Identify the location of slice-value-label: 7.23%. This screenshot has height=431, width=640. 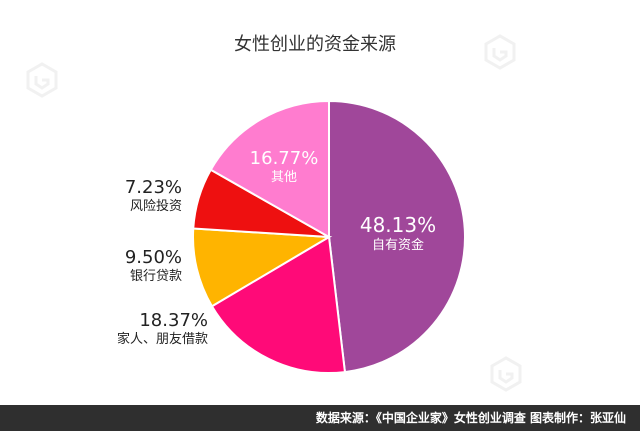
(153, 187).